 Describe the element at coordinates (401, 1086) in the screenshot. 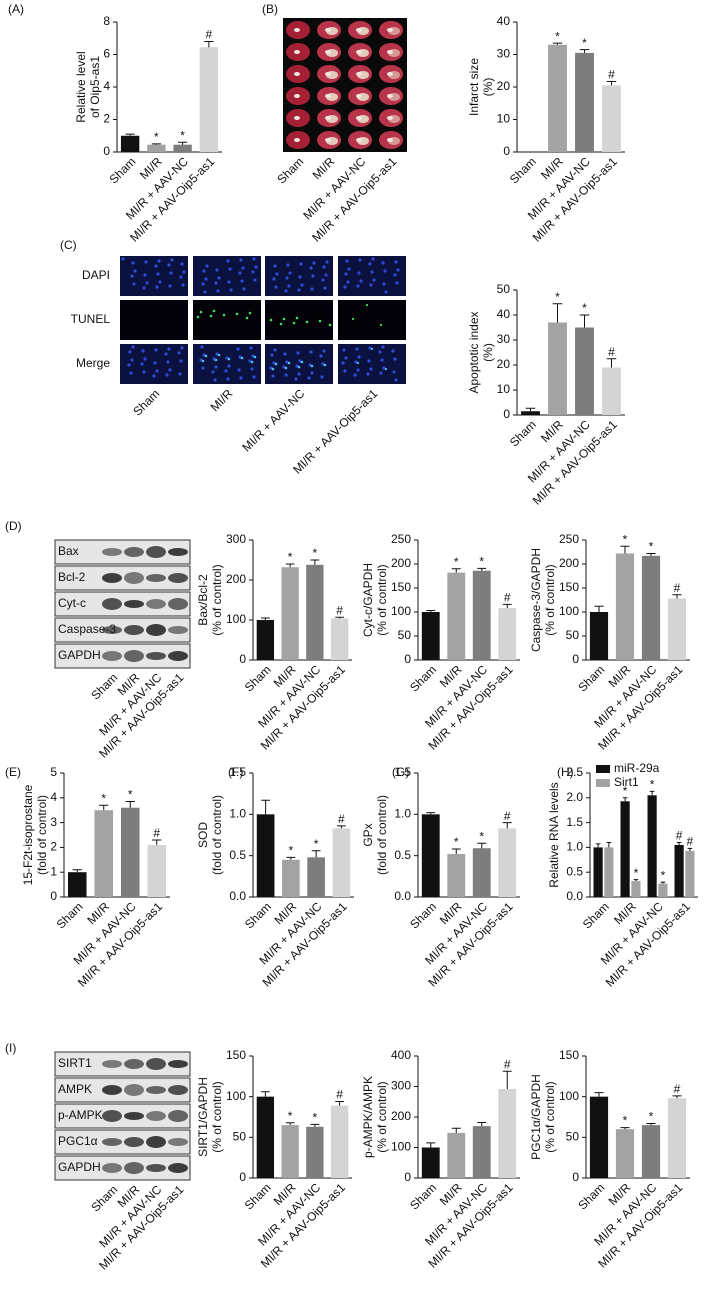

I see `y-tick-label: 300` at that location.